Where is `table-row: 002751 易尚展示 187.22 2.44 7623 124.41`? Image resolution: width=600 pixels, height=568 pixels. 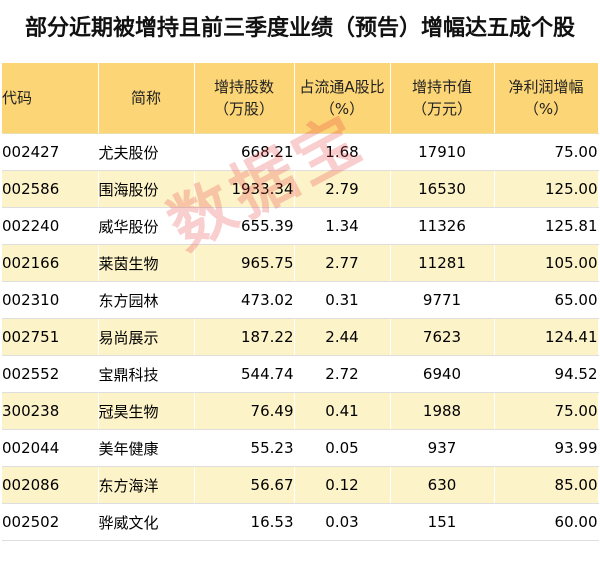
table-row: 002751 易尚展示 187.22 2.44 7623 124.41 is located at coordinates (300, 337).